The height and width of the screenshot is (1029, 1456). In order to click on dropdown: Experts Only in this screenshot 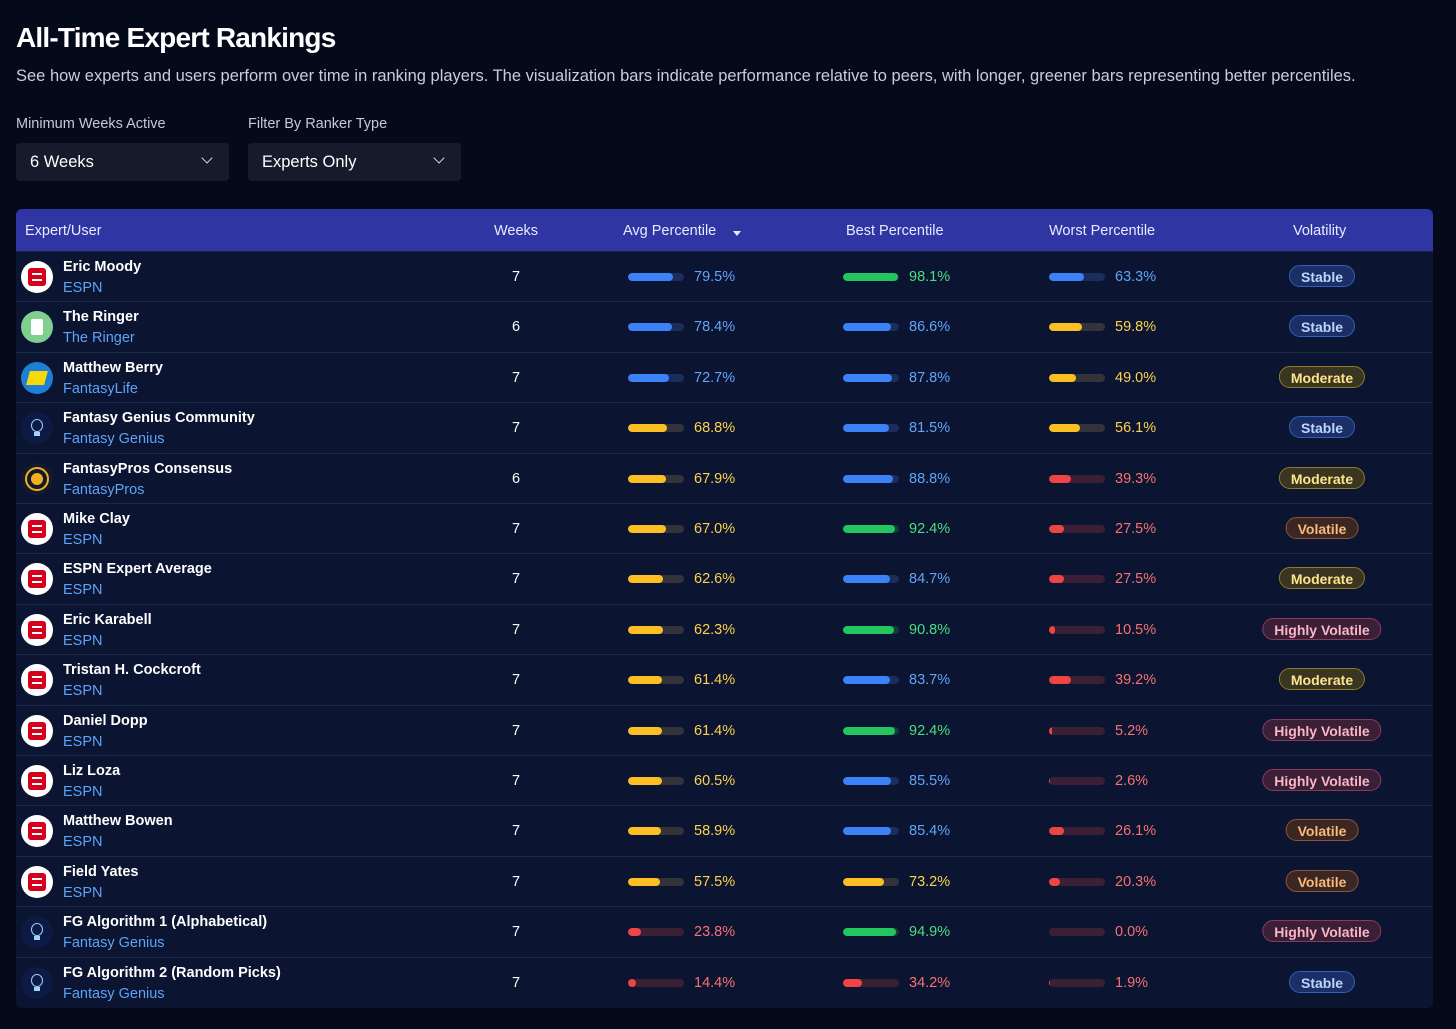, I will do `click(354, 162)`.